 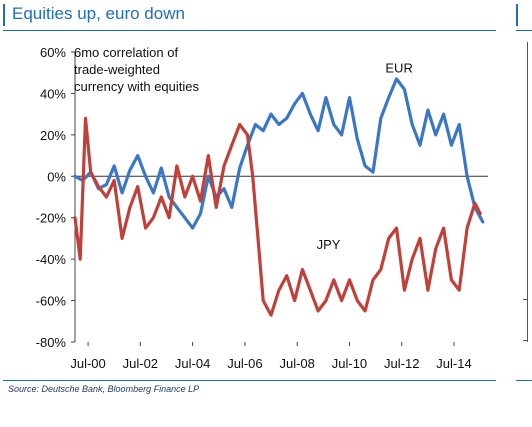 What do you see at coordinates (249, 30) in the screenshot?
I see `title-rule` at bounding box center [249, 30].